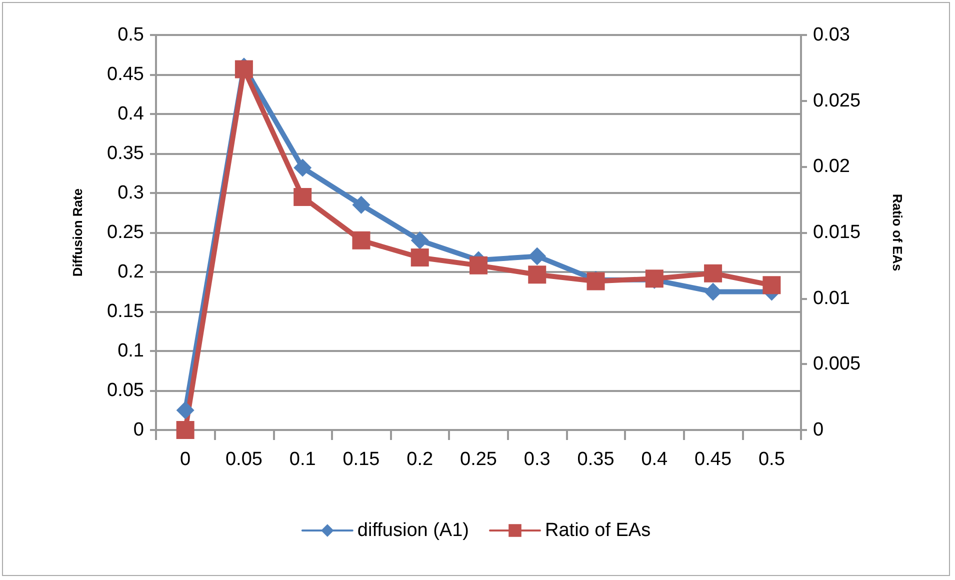  I want to click on x-tick-label: 0.3, so click(537, 459).